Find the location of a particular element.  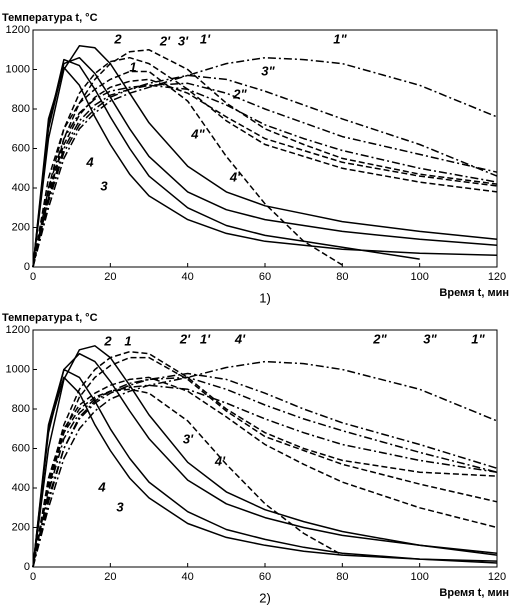

panel-label: 2) is located at coordinates (265, 597).